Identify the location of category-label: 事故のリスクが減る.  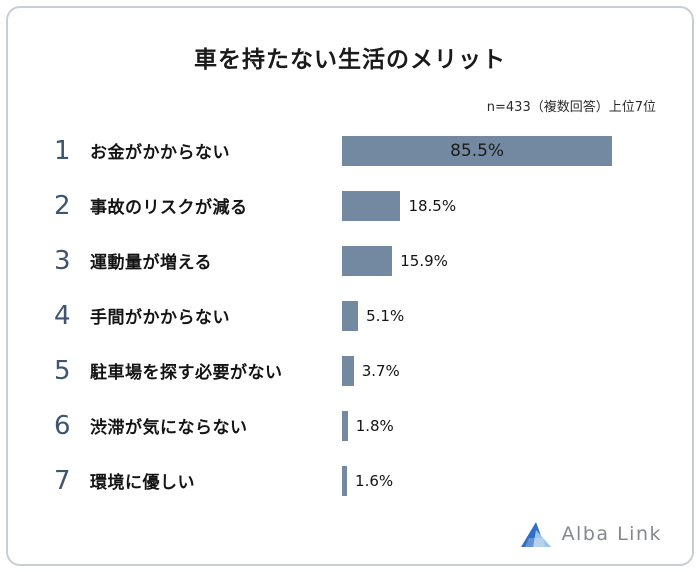
(169, 208).